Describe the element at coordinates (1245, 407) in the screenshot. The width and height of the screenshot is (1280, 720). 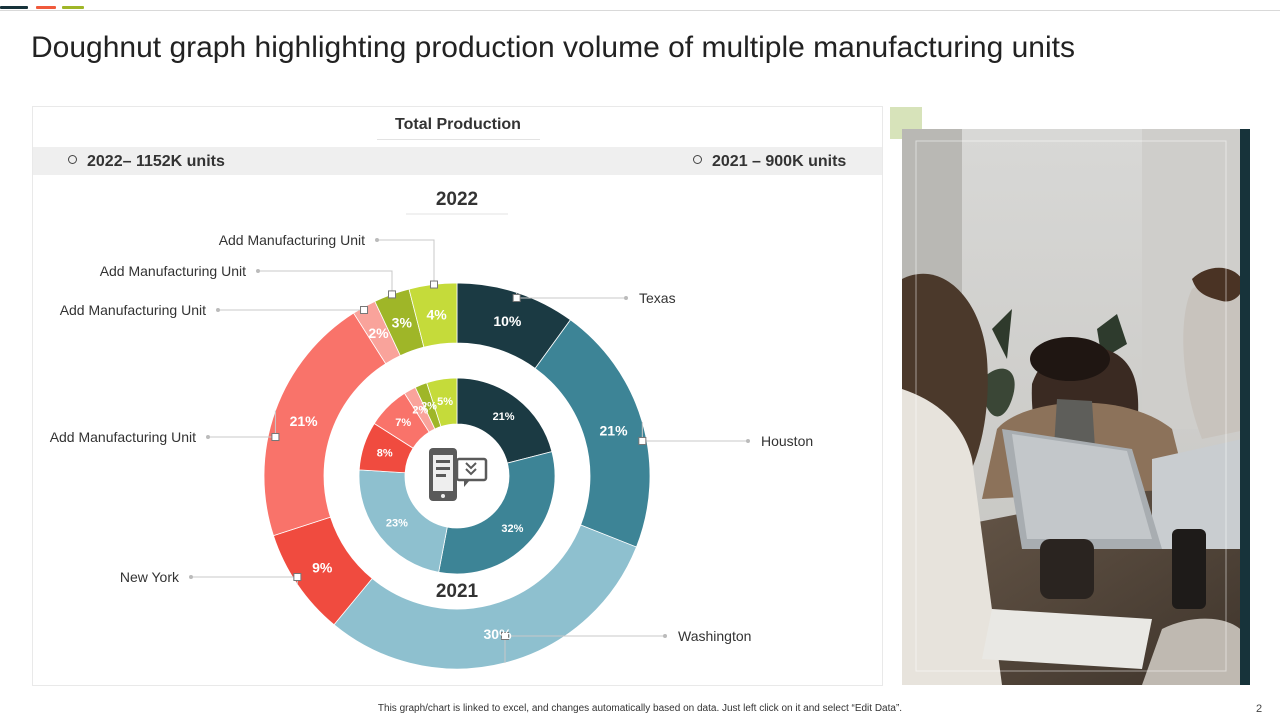
I see `photo-side-bar` at that location.